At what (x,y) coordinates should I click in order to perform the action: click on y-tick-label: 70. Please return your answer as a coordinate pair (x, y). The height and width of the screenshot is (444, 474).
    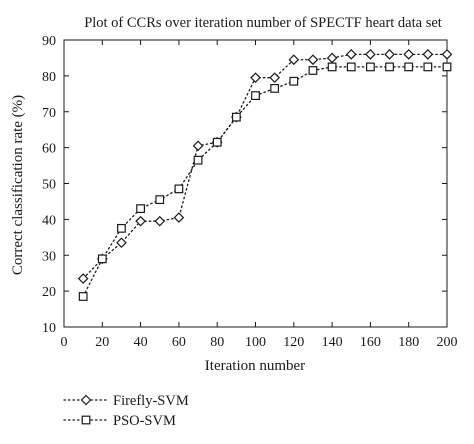
    Looking at the image, I should click on (49, 113).